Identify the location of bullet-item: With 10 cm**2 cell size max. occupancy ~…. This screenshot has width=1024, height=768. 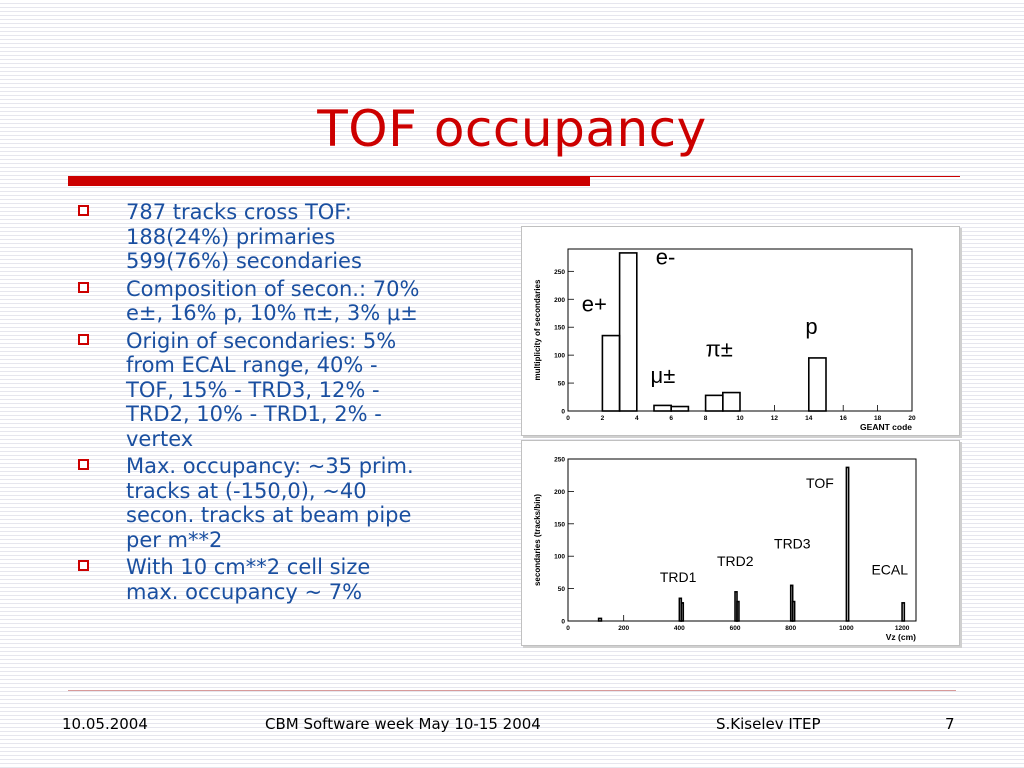
(291, 579).